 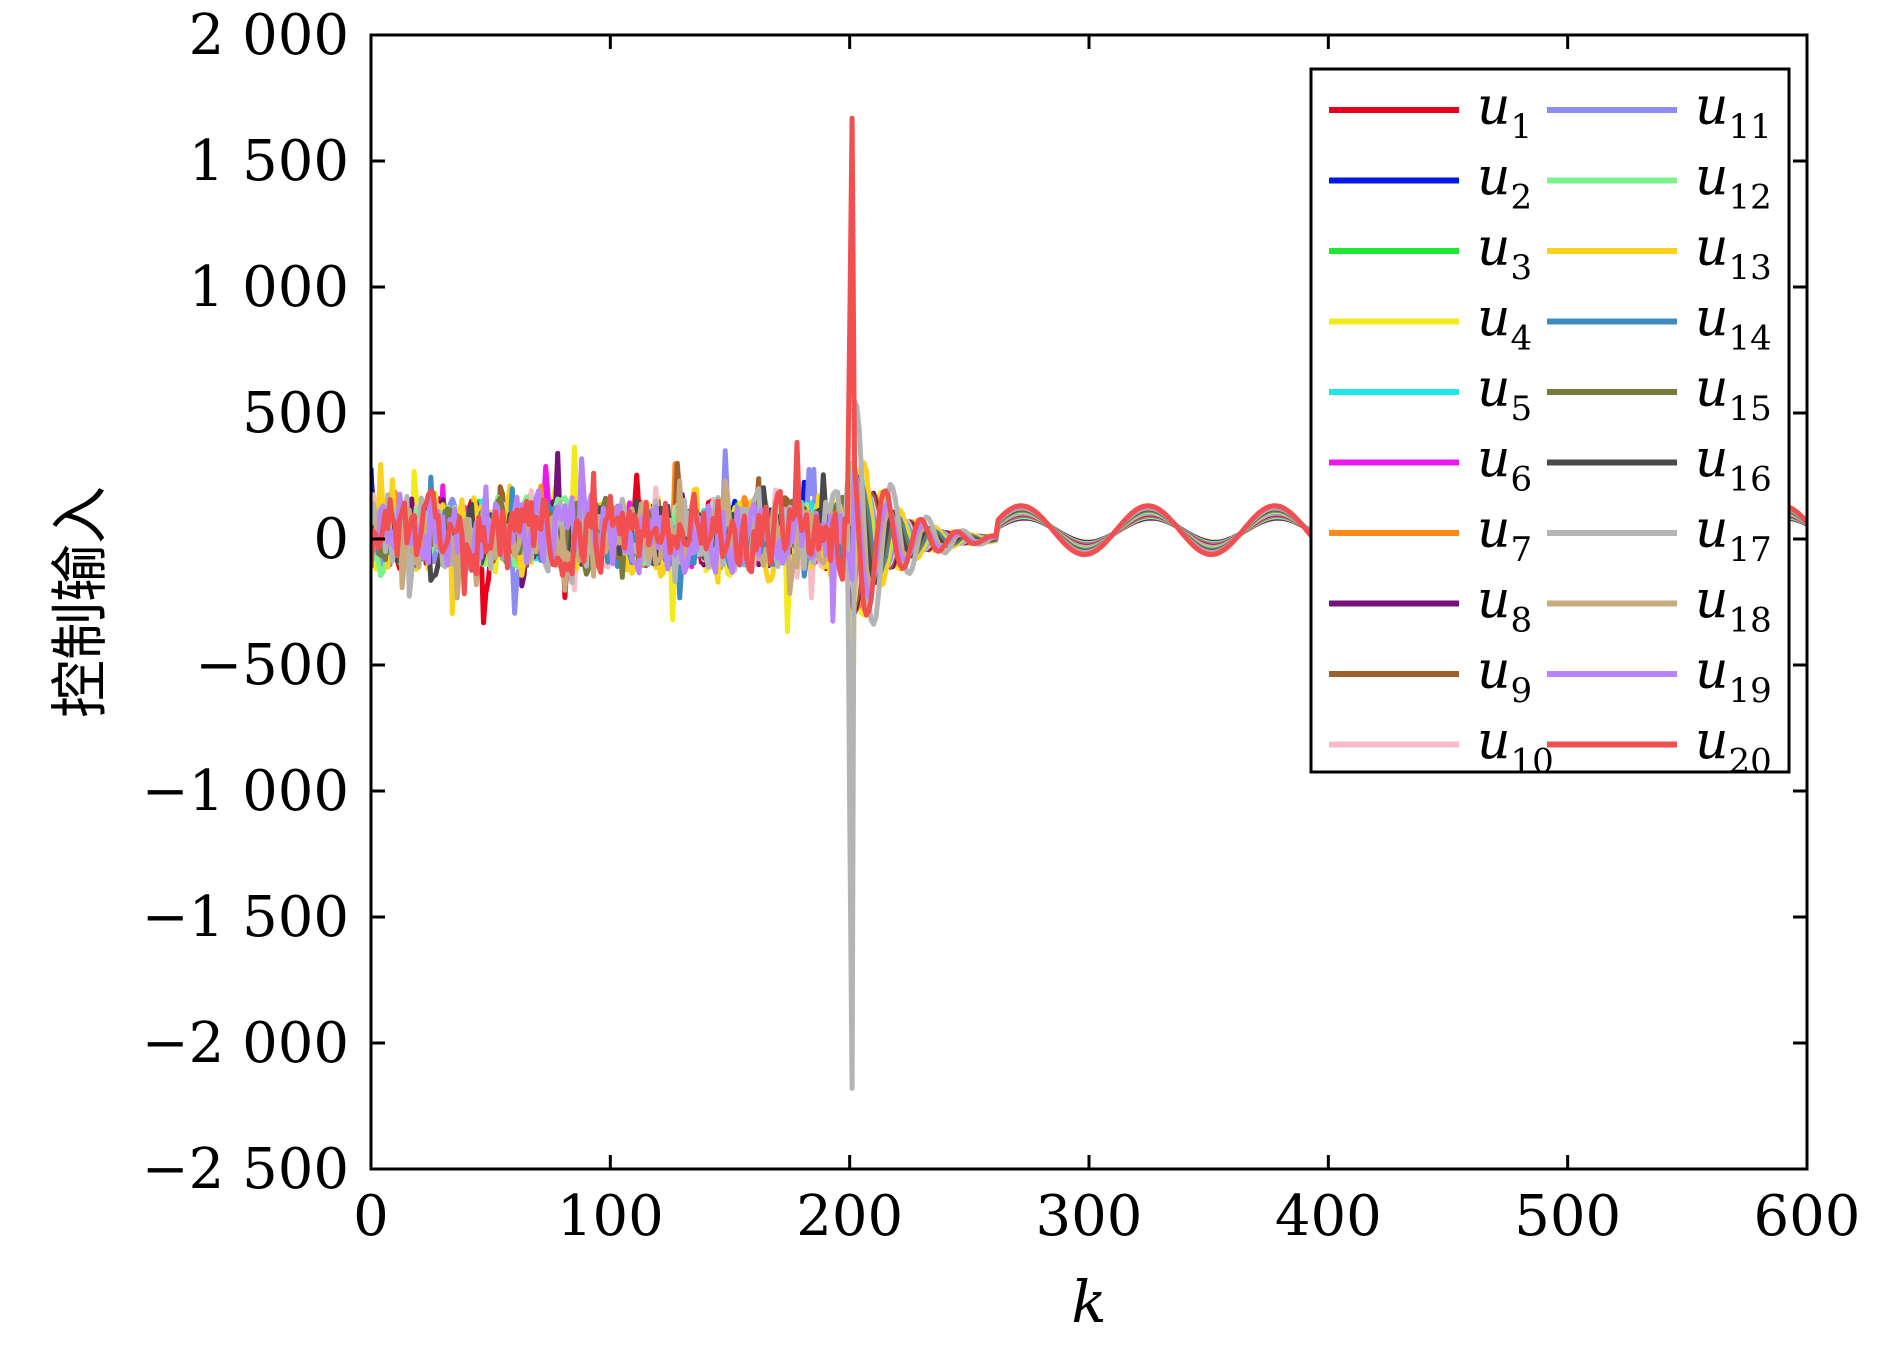 What do you see at coordinates (269, 161) in the screenshot?
I see `y-tick-label: 1 500` at bounding box center [269, 161].